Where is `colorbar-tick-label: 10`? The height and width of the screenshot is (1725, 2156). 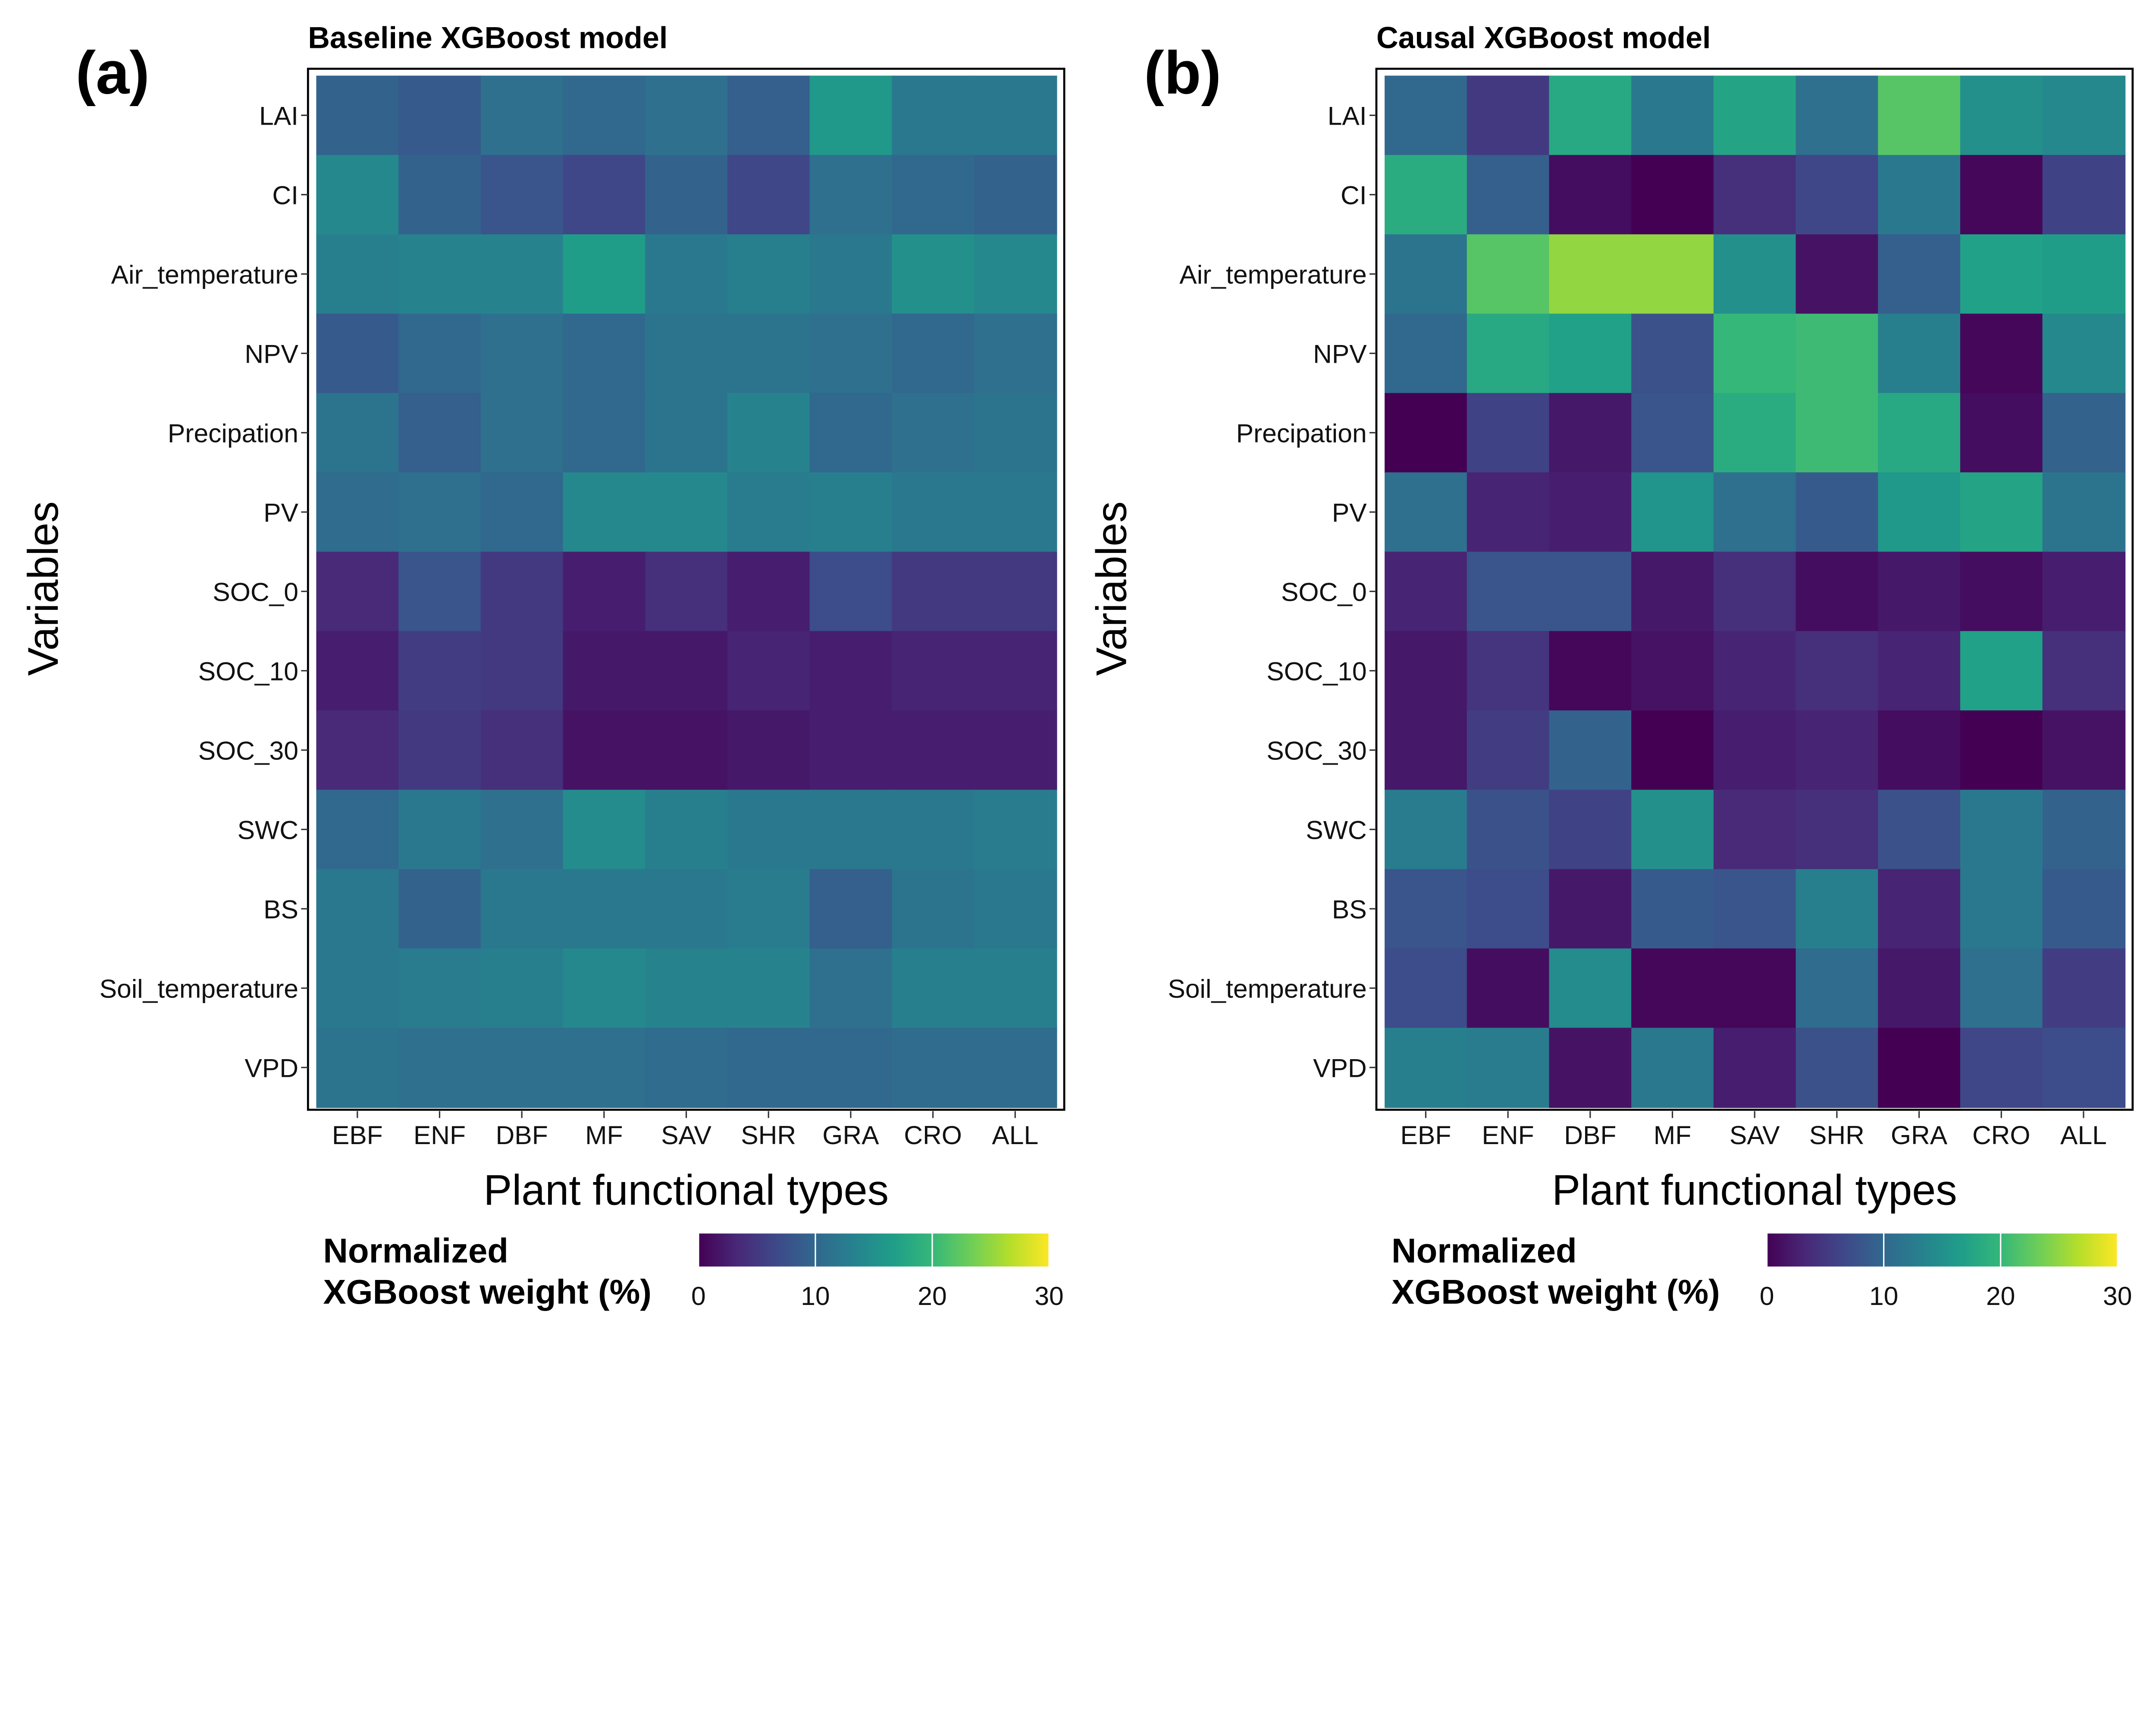 colorbar-tick-label: 10 is located at coordinates (1883, 1296).